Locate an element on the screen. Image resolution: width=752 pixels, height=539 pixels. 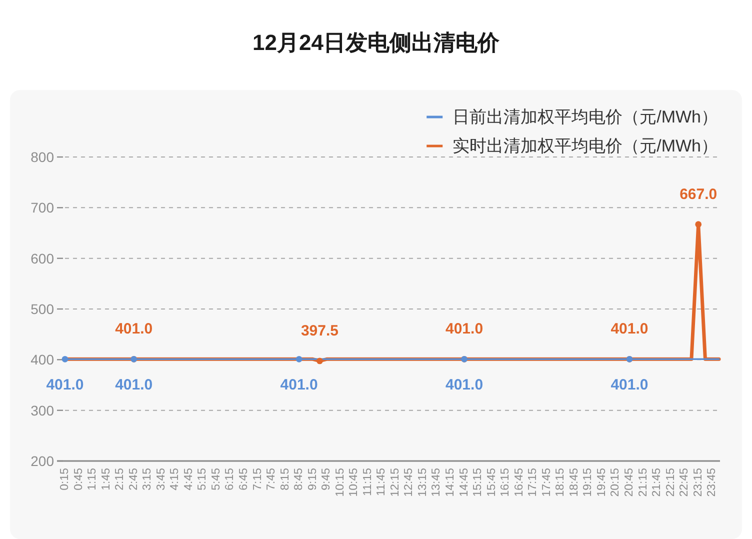
x-tick-label: 23:15 is located at coordinates (698, 482).